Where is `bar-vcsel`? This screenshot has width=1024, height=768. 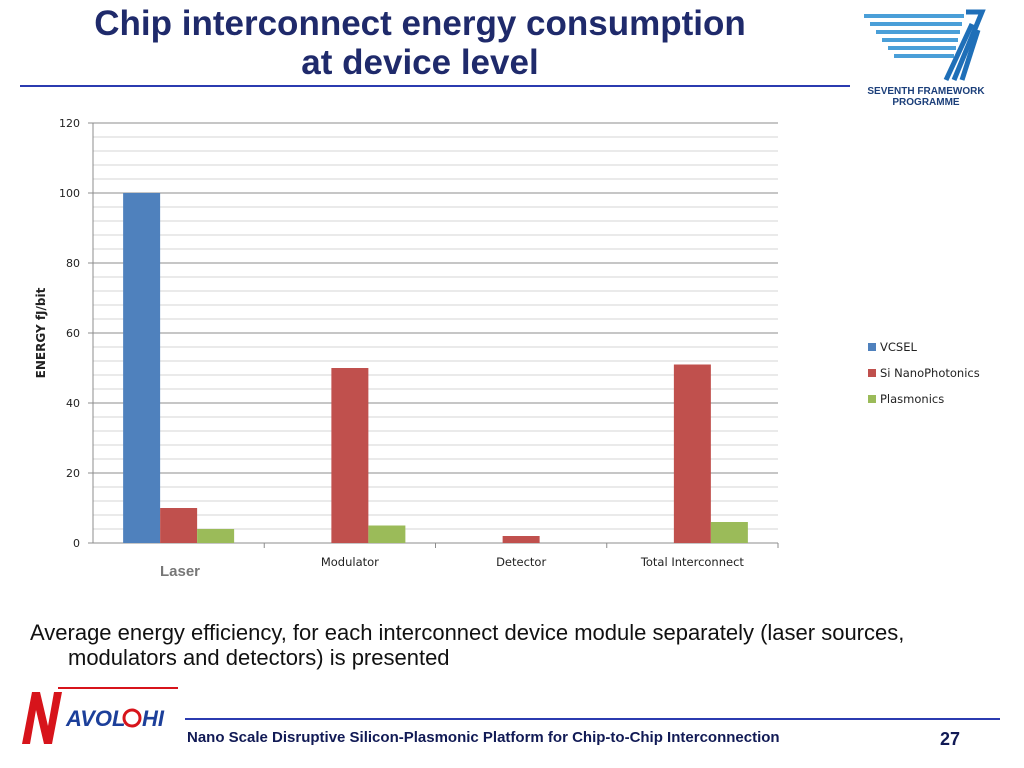
bar-vcsel is located at coordinates (142, 368).